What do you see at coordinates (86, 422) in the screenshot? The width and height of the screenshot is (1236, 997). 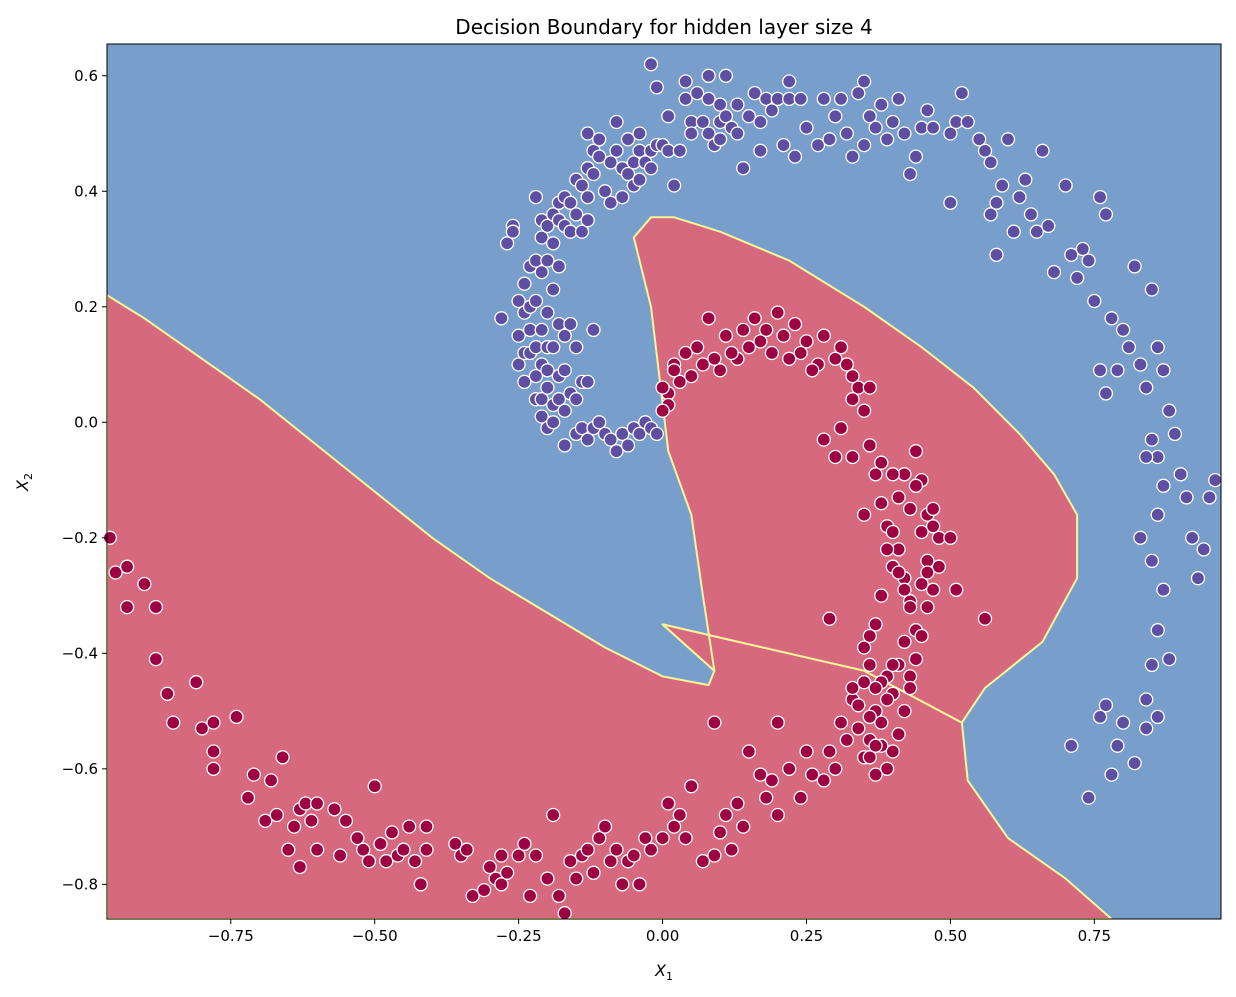 I see `y-tick-label: 0.0` at bounding box center [86, 422].